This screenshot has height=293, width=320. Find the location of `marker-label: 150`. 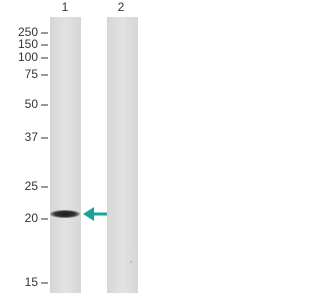

marker-label: 150 is located at coordinates (28, 44).